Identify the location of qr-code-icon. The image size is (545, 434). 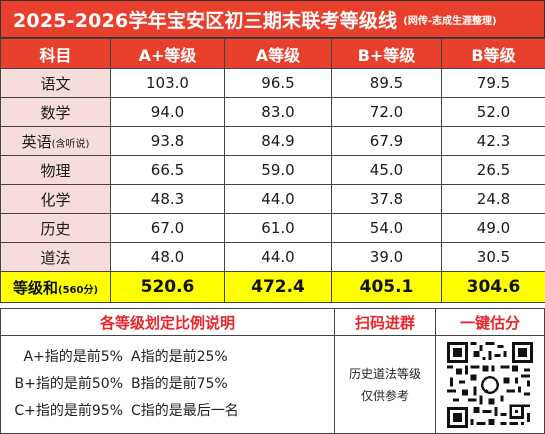
(490, 384).